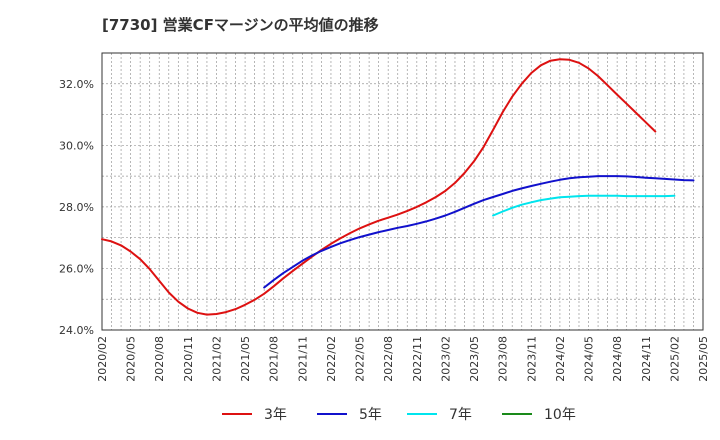 Image resolution: width=720 pixels, height=440 pixels. Describe the element at coordinates (76, 84) in the screenshot. I see `y-tick-label: 32.0%` at that location.